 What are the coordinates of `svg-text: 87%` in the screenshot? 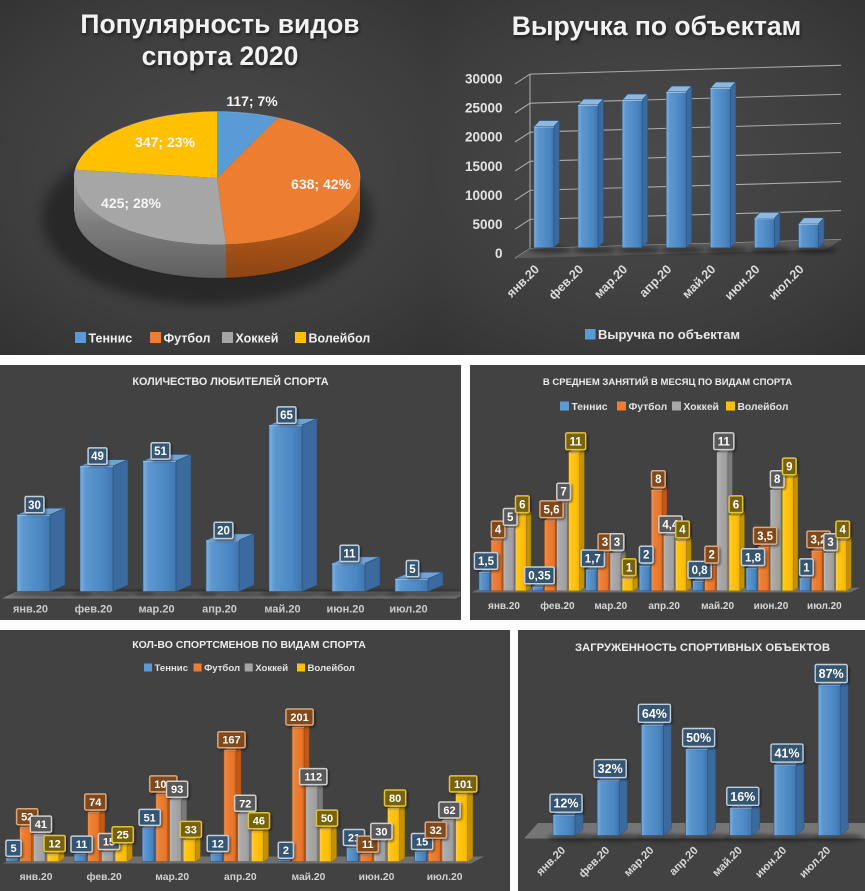 It's located at (831, 674).